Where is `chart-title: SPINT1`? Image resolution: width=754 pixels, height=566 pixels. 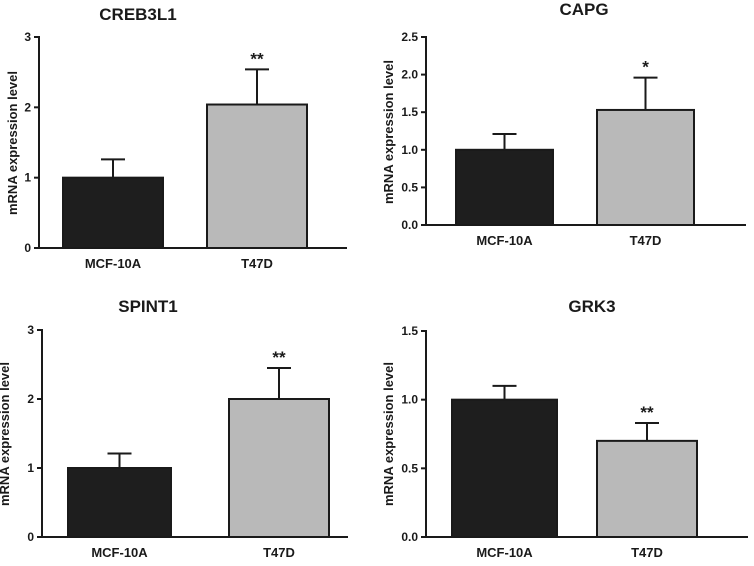
chart-title: SPINT1 is located at coordinates (148, 306).